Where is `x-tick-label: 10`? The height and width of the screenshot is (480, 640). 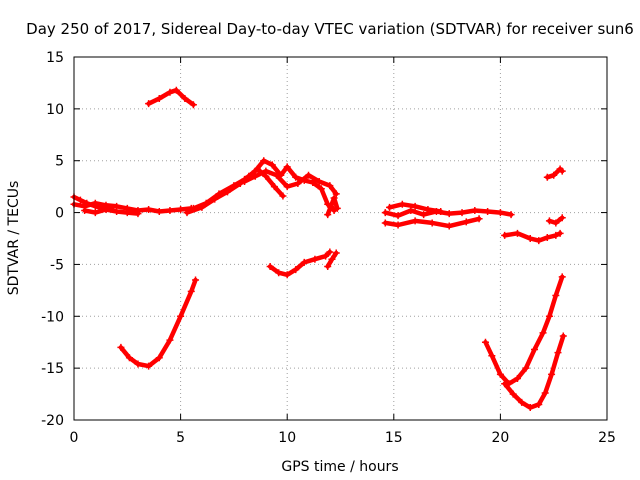
x-tick-label: 10 is located at coordinates (287, 438).